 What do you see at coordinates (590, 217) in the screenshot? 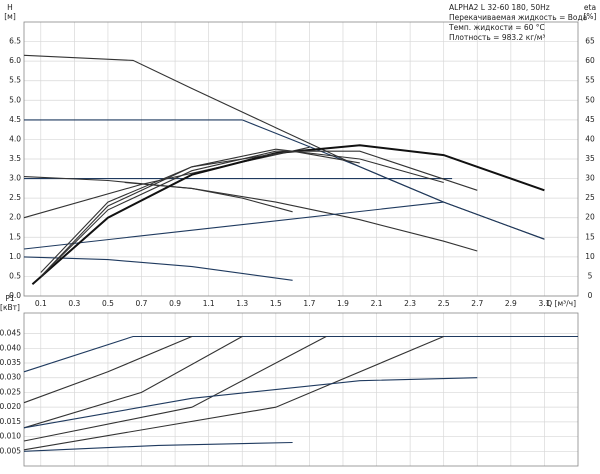
I see `y2-tick-label: 20` at bounding box center [590, 217].